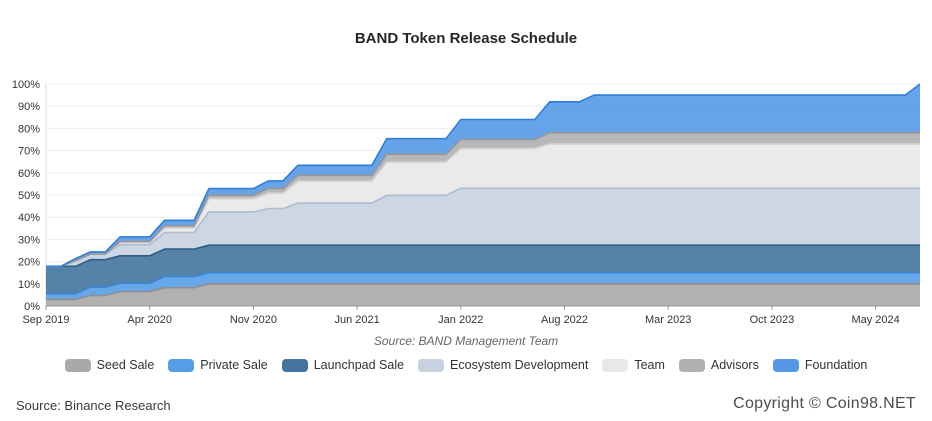  What do you see at coordinates (32, 307) in the screenshot?
I see `svg-text: 0%` at bounding box center [32, 307].